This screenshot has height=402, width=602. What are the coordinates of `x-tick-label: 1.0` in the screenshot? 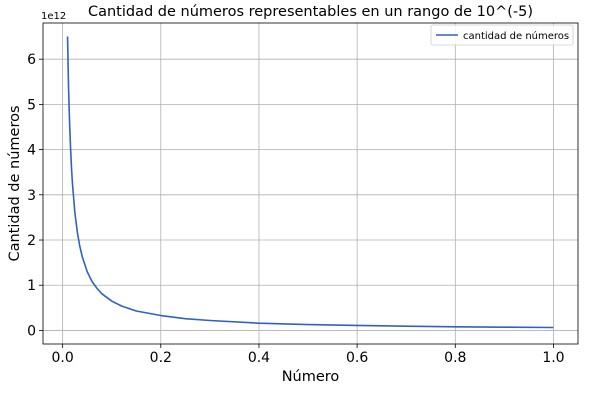 It's located at (553, 358).